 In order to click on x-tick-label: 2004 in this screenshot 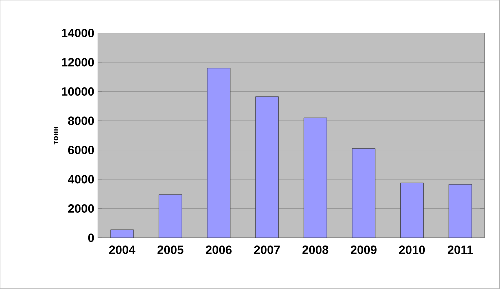, I will do `click(122, 250)`.